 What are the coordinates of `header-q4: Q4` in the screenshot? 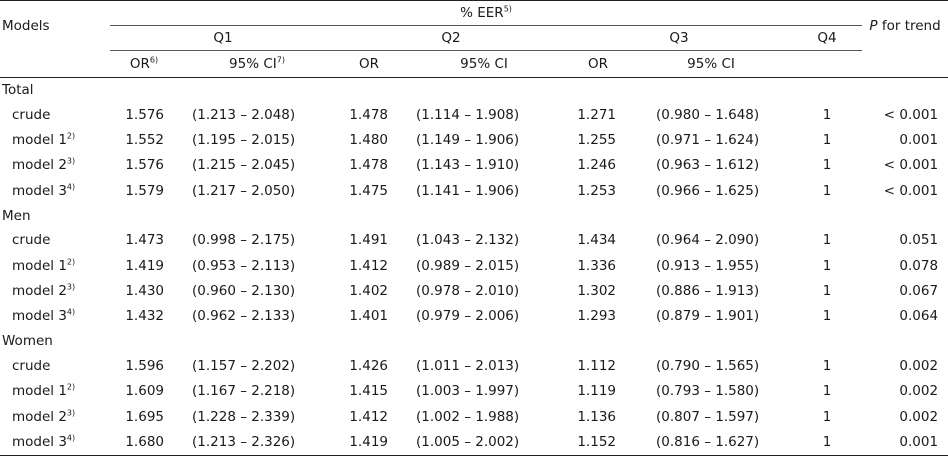 It's located at (827, 38).